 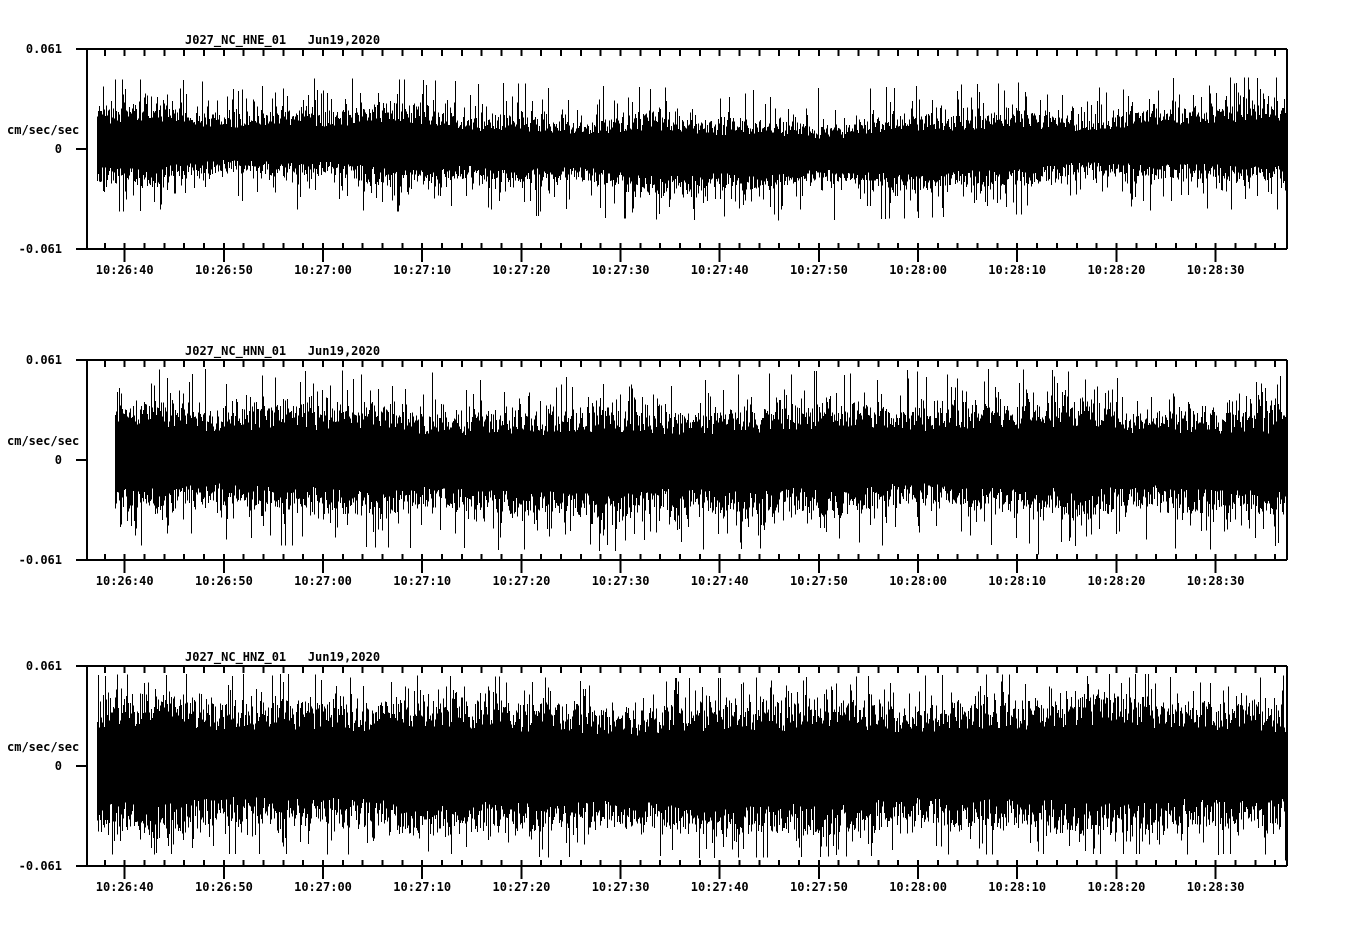 I want to click on panel-title: J027_NC_HNZ_01 Jun19,2020, so click(x=282, y=657).